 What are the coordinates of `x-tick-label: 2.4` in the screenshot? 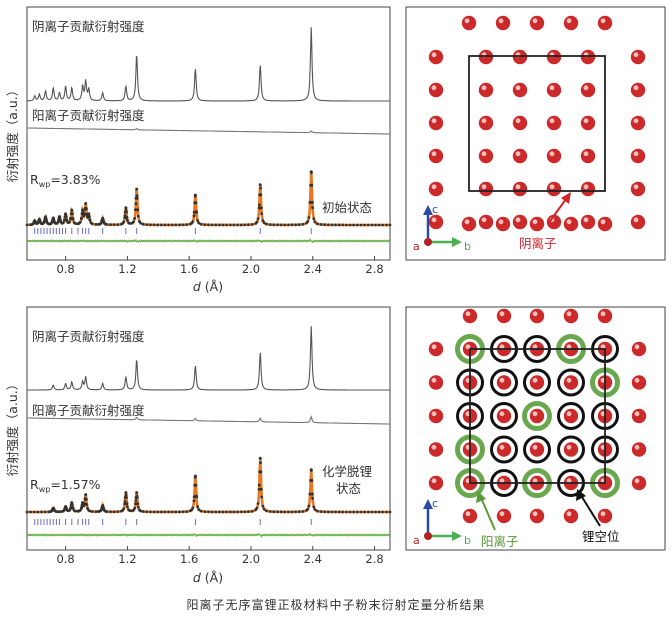 It's located at (313, 559).